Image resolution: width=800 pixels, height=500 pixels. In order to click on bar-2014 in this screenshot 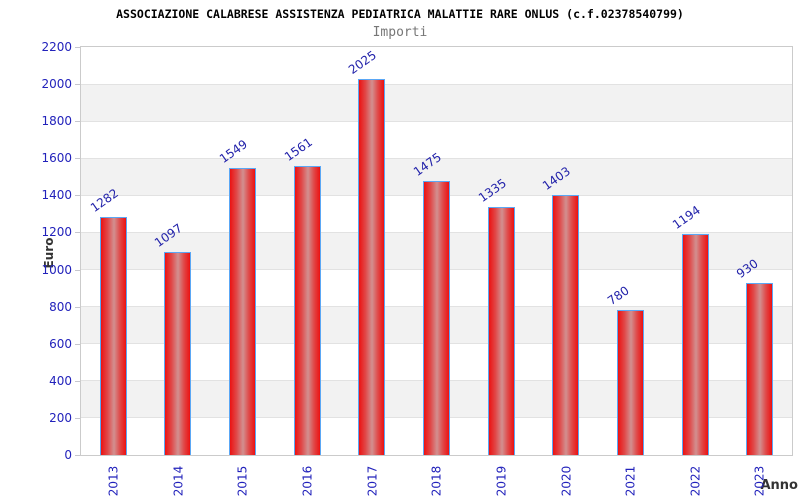, I will do `click(178, 353)`.